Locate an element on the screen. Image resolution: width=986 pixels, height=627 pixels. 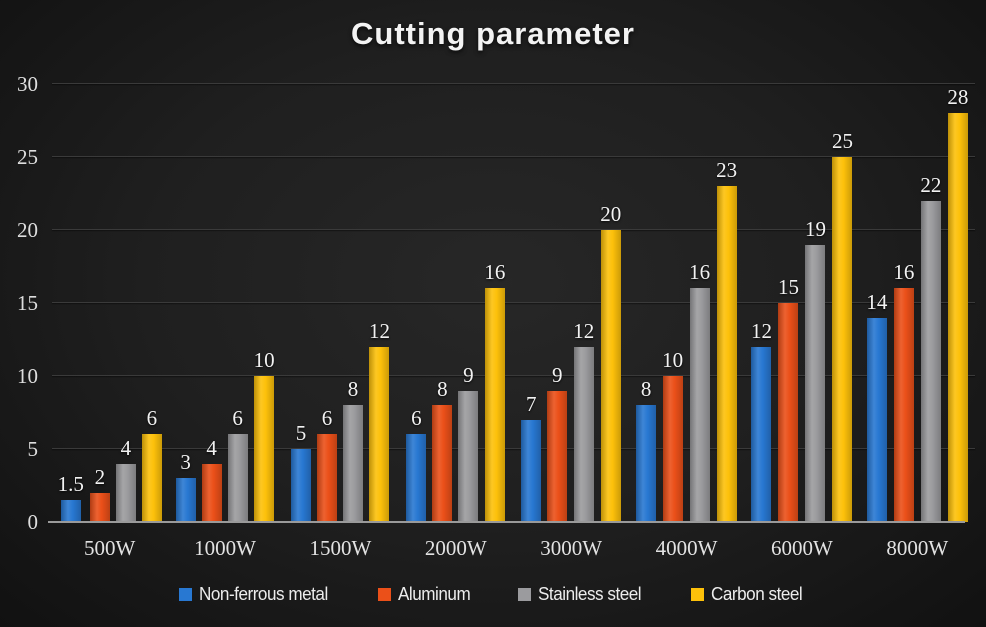
legend-label: Stainless steel is located at coordinates (590, 594).